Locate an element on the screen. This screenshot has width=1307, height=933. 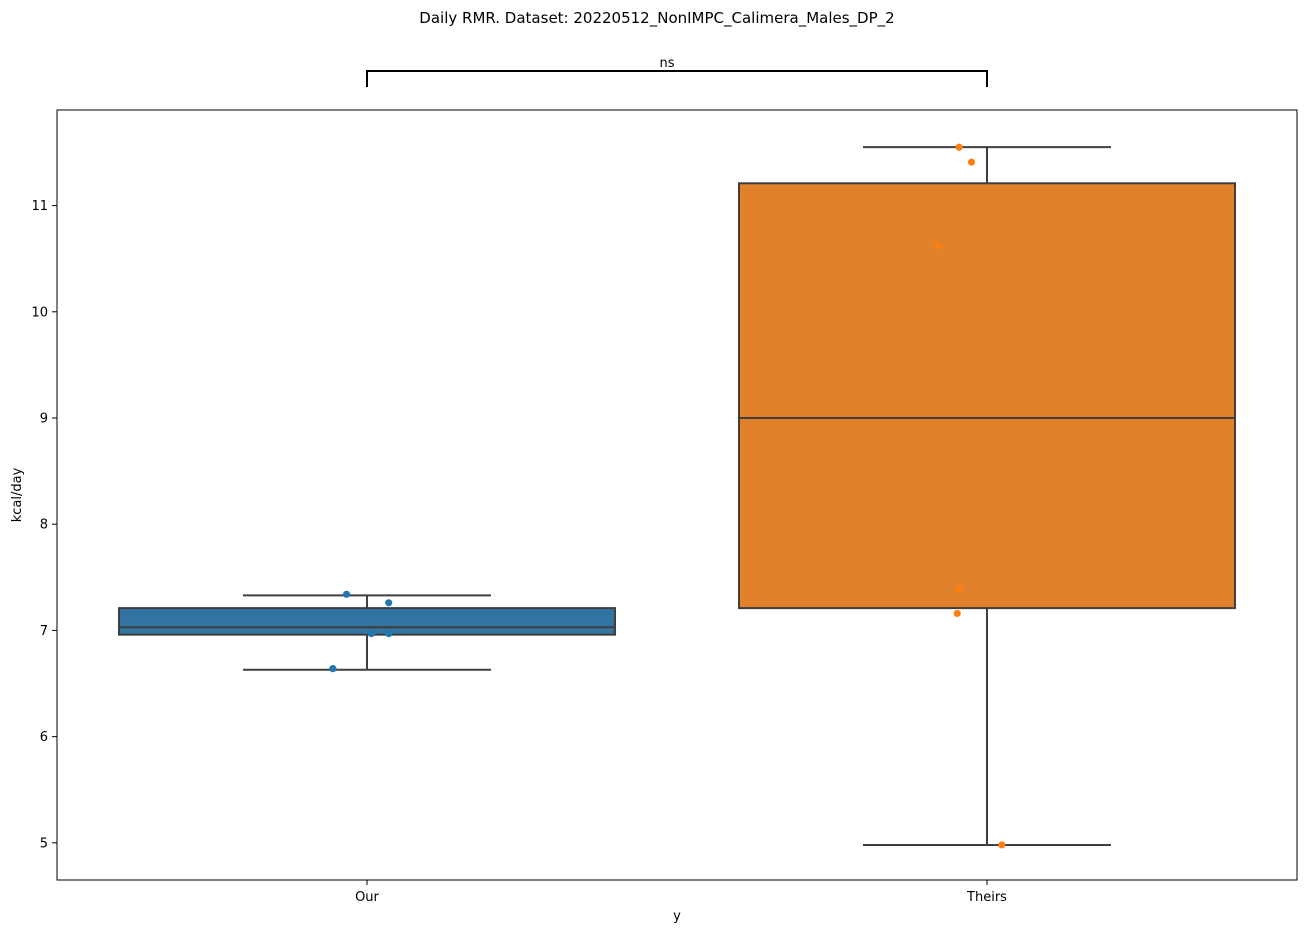
y-tick-label: 5 is located at coordinates (44, 843).